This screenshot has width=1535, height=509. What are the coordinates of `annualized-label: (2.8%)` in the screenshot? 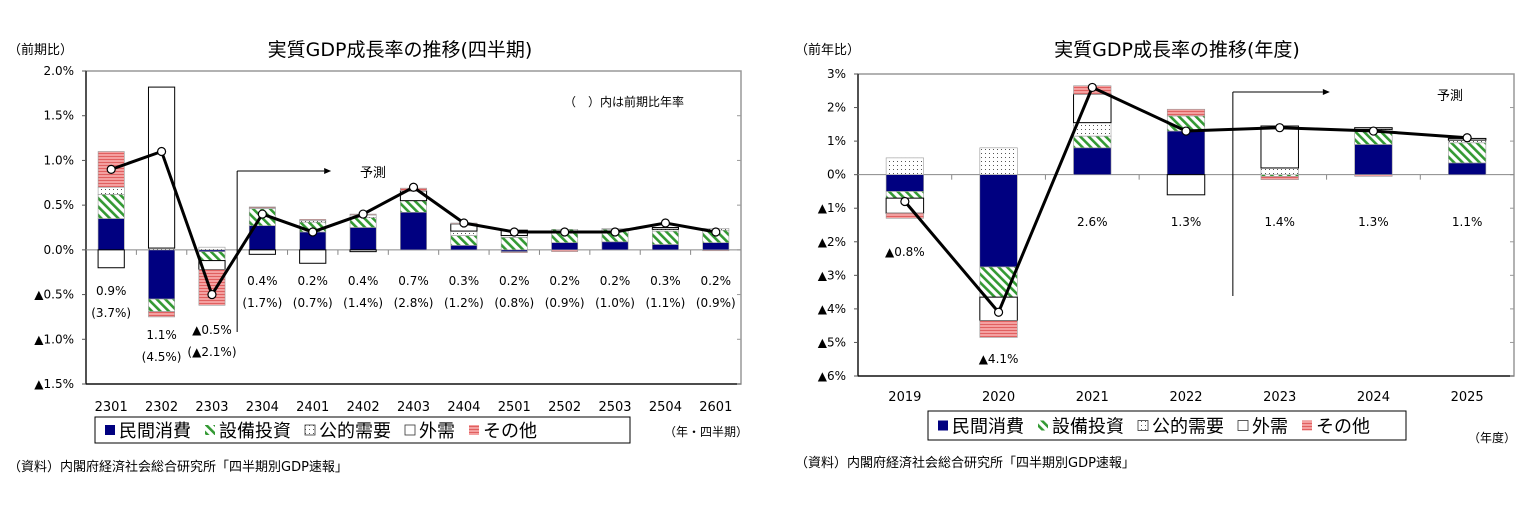 It's located at (414, 303).